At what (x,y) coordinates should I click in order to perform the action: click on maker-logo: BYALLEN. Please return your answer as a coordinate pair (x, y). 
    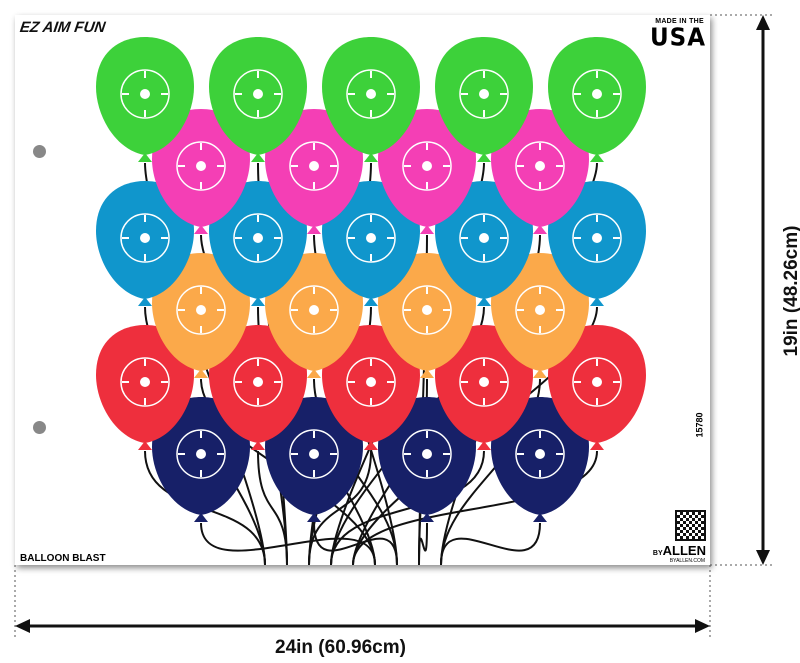
    Looking at the image, I should click on (679, 550).